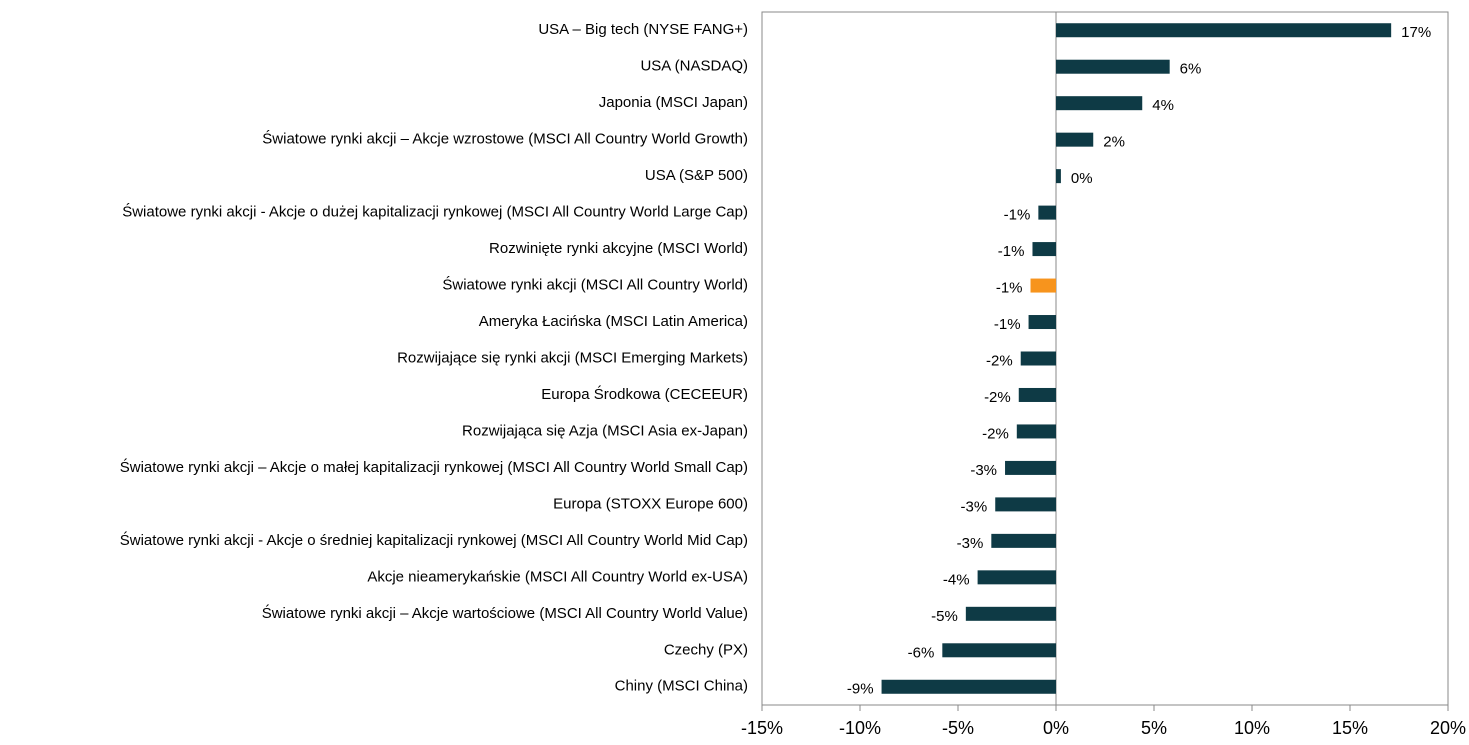 The image size is (1469, 745). I want to click on value-label: -5%, so click(944, 616).